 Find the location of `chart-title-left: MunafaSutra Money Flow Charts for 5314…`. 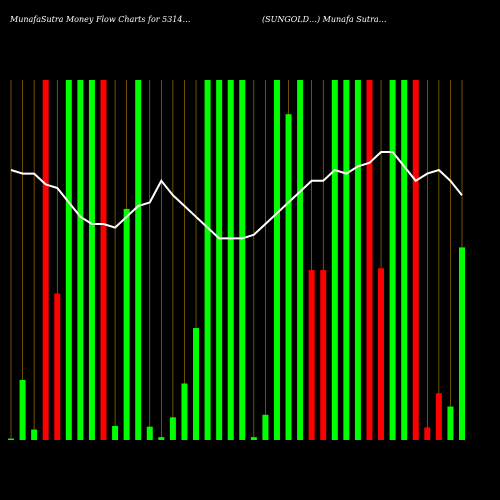

chart-title-left: MunafaSutra Money Flow Charts for 5314… is located at coordinates (100, 19).